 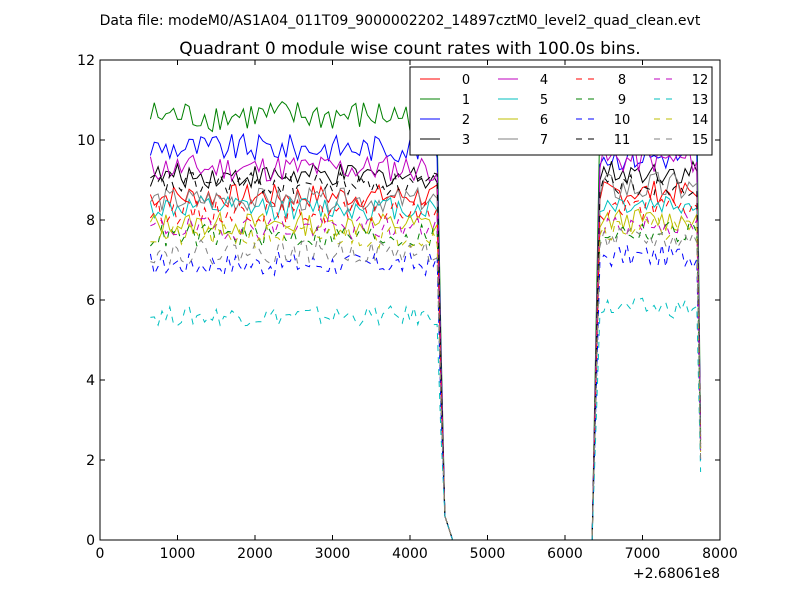 I want to click on legend-label-11: 11, so click(x=622, y=140).